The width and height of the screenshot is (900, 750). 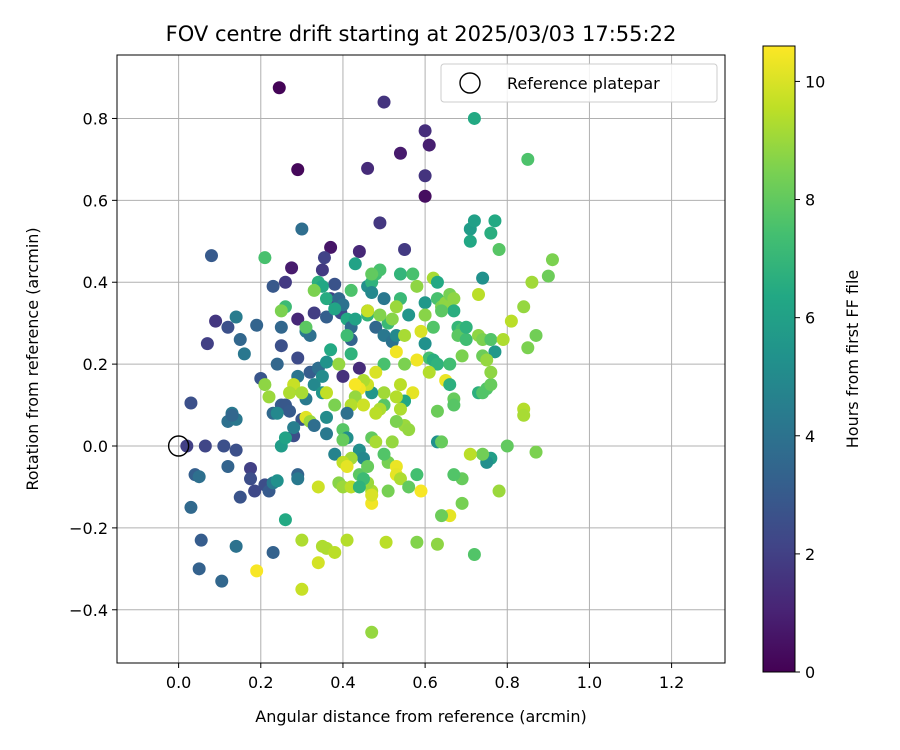 I want to click on colorbar: 0 2 4 6 8 10 Hours from first FF file, so click(x=812, y=363).